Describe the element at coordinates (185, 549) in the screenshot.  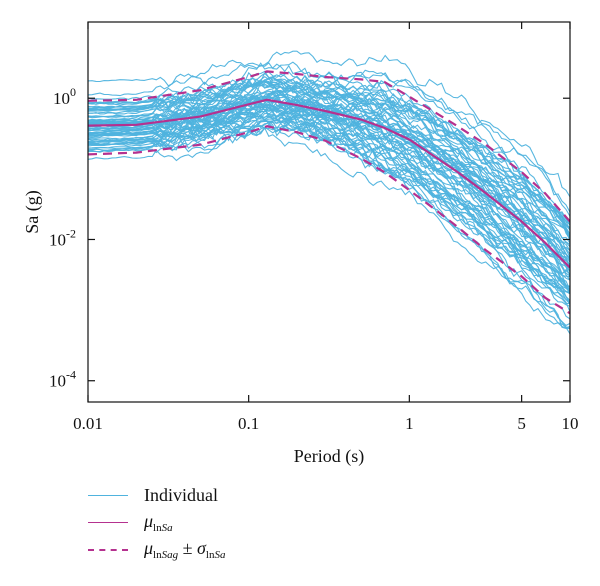
I see `legend-label-band: μlnSag ± σlnSa` at that location.